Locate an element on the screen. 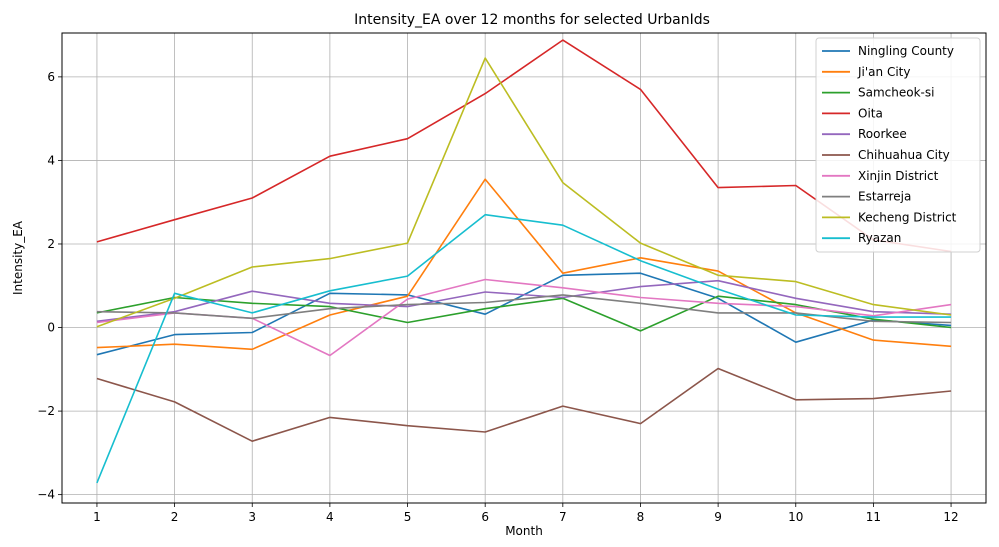  y-tick-label: −4 is located at coordinates (46, 495).